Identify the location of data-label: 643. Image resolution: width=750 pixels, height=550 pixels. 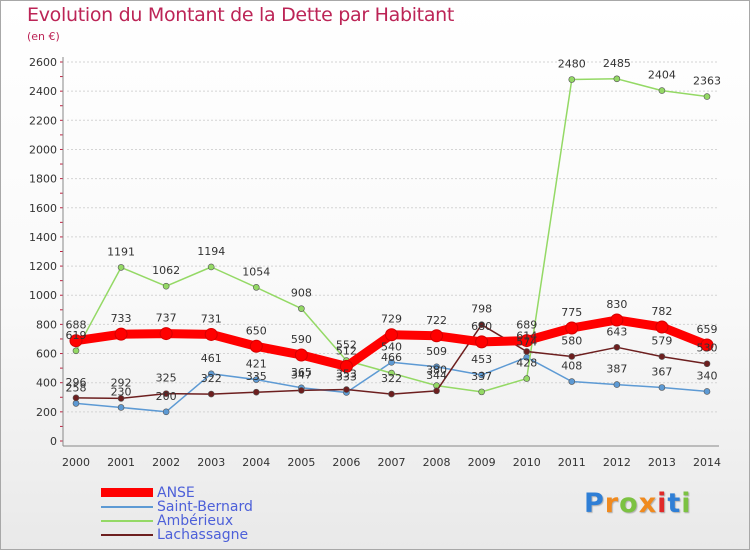
(616, 331).